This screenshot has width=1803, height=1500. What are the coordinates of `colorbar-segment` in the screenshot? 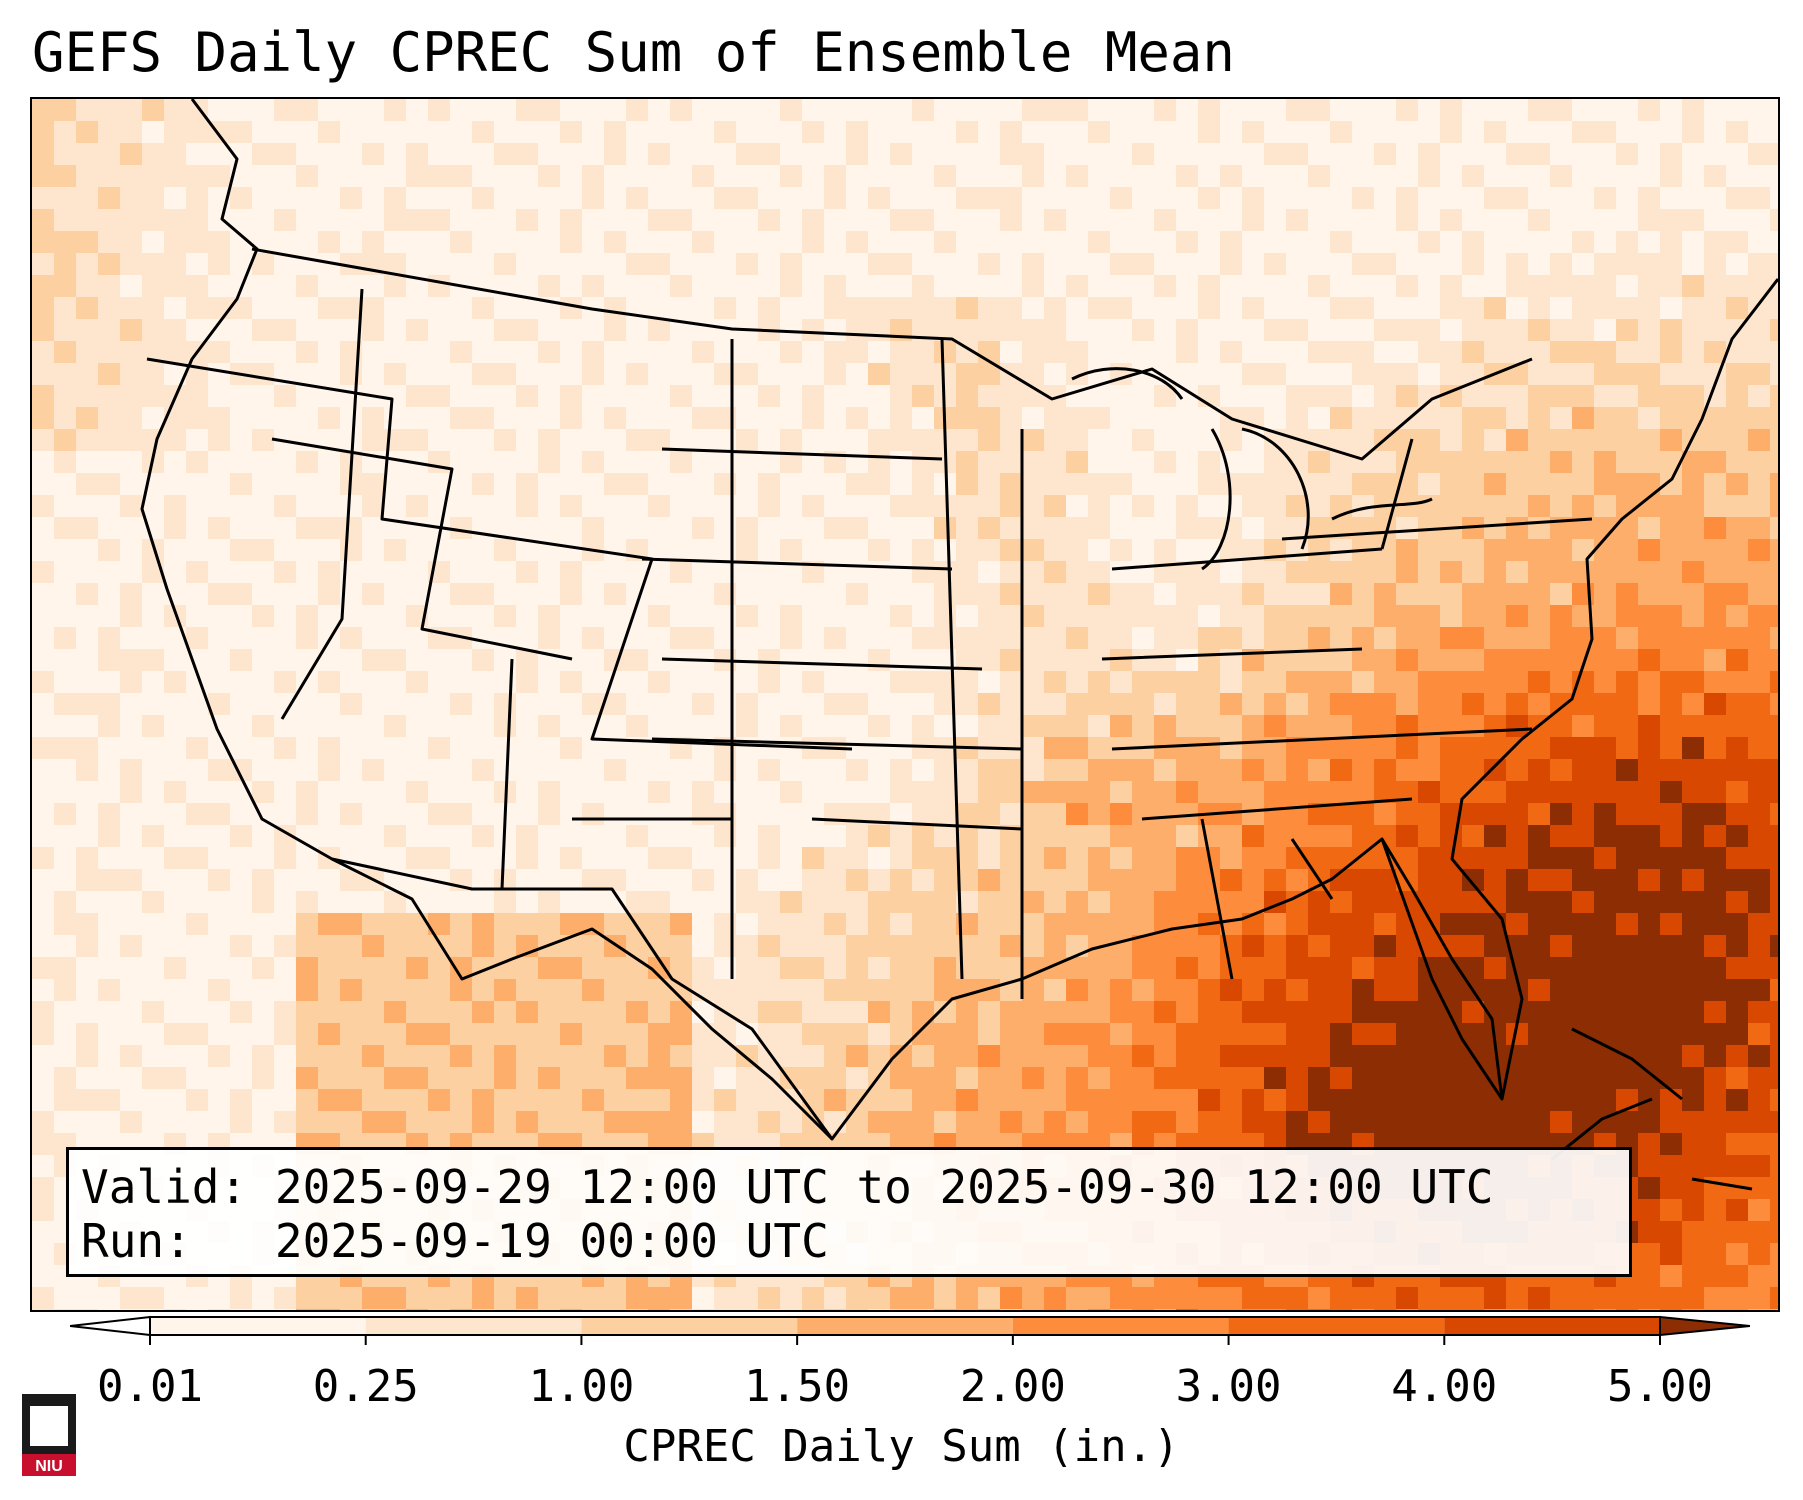 It's located at (905, 1326).